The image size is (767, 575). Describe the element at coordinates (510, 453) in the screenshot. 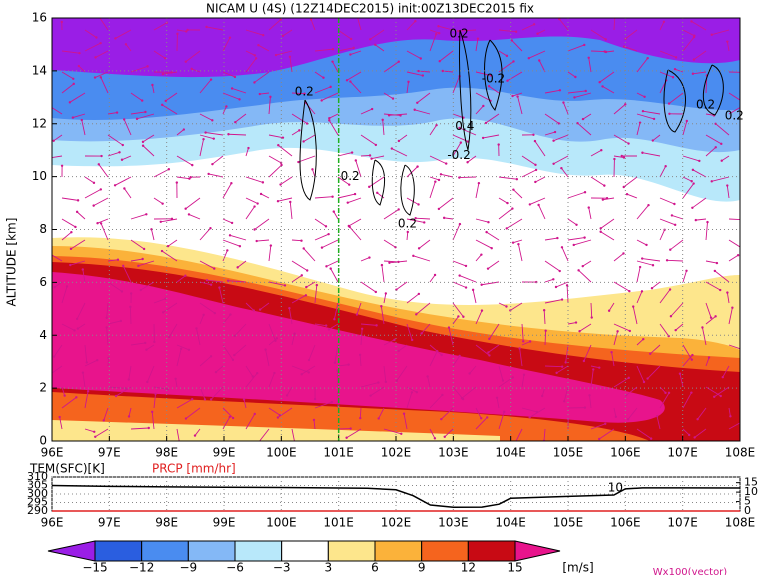

I see `x-tick-label: 104E` at that location.